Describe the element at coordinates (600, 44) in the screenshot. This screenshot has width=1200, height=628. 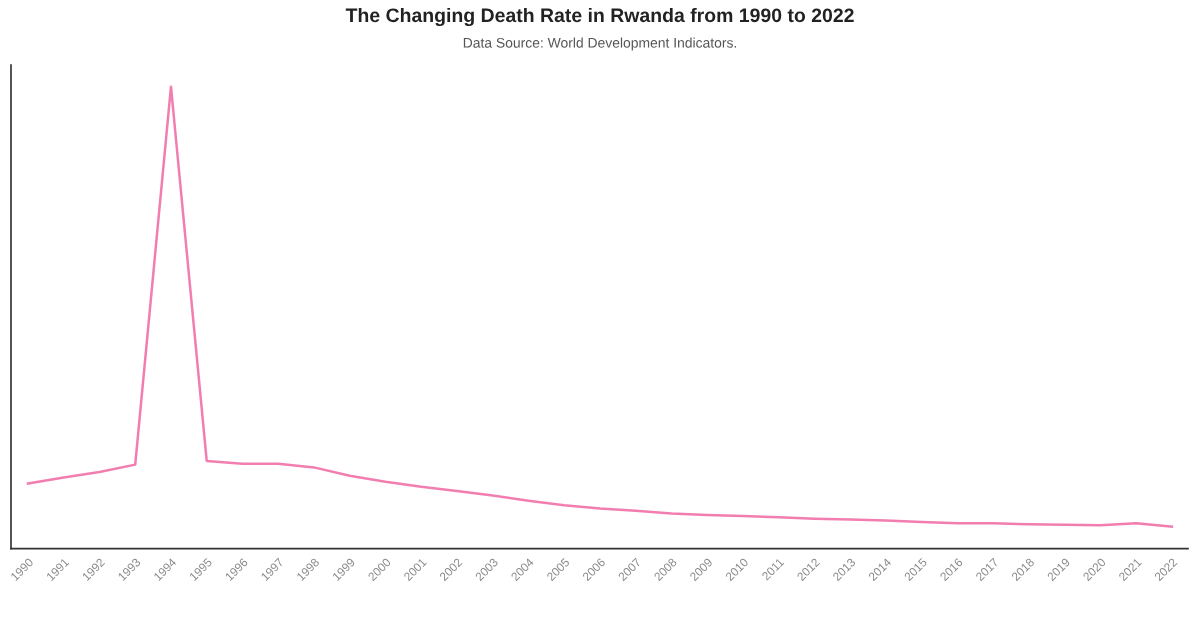
I see `chart-subtitle: Data Source: World Development Indicators.` at that location.